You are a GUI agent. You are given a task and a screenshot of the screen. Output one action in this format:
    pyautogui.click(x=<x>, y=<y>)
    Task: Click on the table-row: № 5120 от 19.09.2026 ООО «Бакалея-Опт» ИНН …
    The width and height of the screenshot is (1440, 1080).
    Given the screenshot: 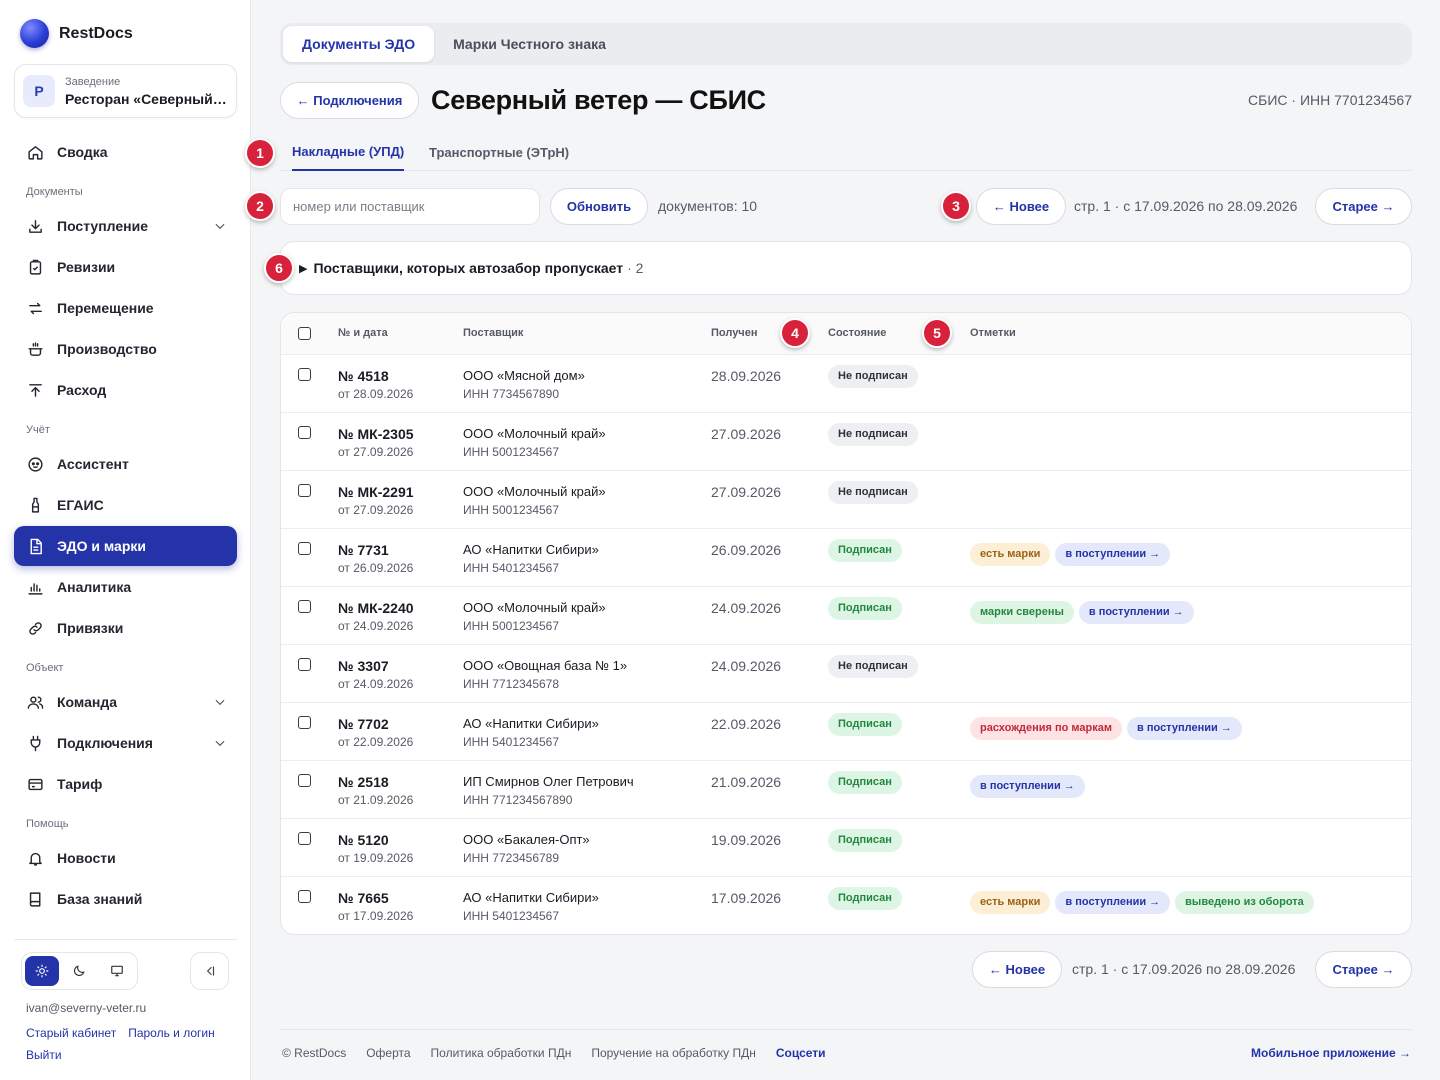 What is the action you would take?
    pyautogui.click(x=846, y=848)
    